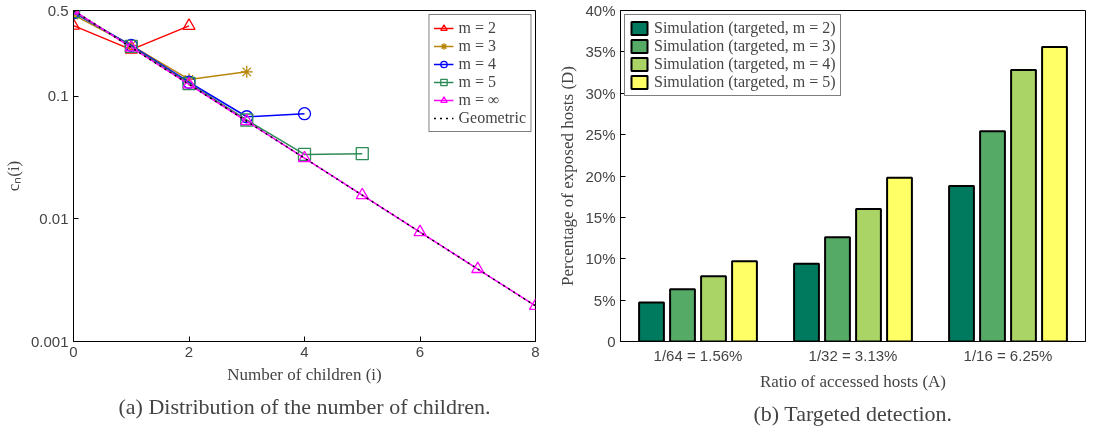 This screenshot has height=438, width=1109. What do you see at coordinates (600, 10) in the screenshot?
I see `y-tick-label: 40%` at bounding box center [600, 10].